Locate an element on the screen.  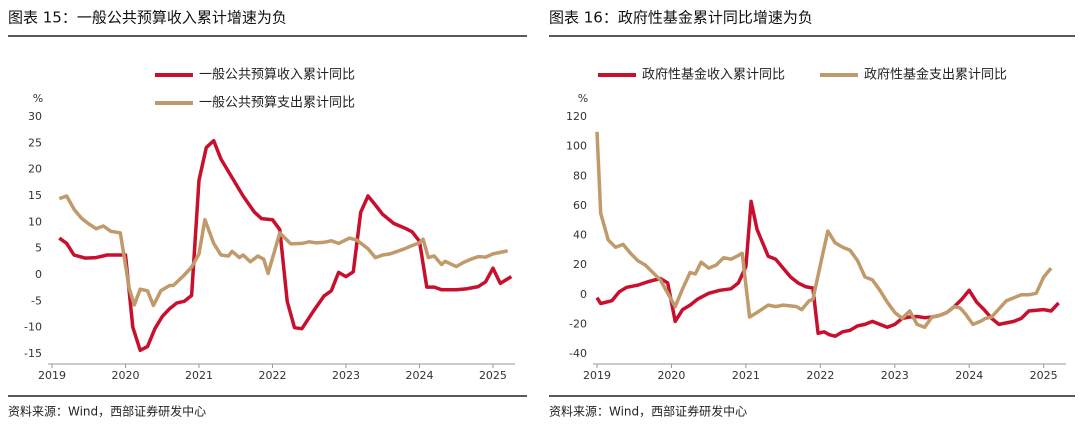
y-tick-label: 40 is located at coordinates (580, 235).